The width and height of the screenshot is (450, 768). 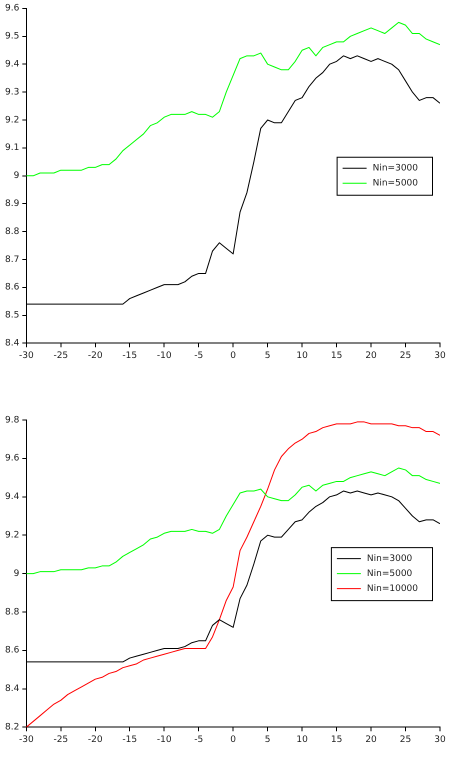 I want to click on y-tick-label: 8.2, so click(x=12, y=727).